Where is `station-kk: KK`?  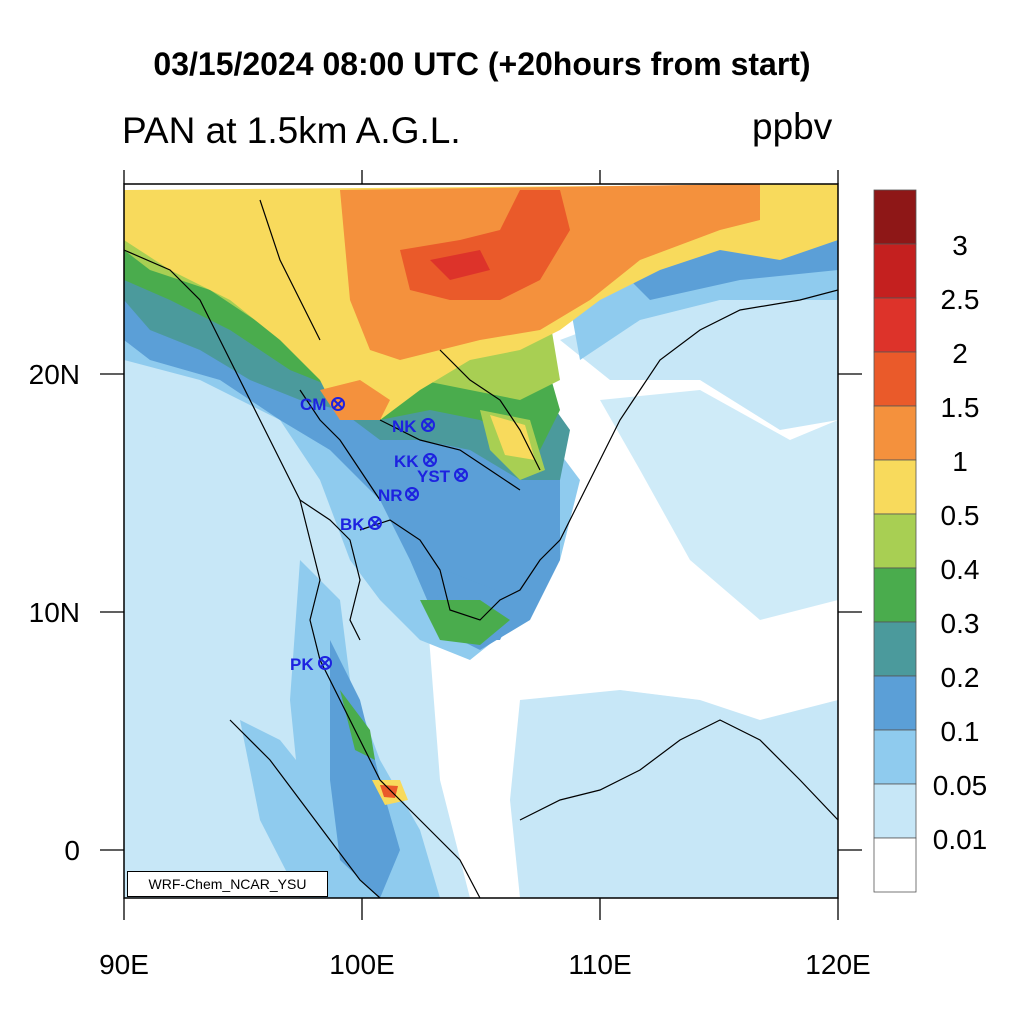 station-kk: KK is located at coordinates (415, 461).